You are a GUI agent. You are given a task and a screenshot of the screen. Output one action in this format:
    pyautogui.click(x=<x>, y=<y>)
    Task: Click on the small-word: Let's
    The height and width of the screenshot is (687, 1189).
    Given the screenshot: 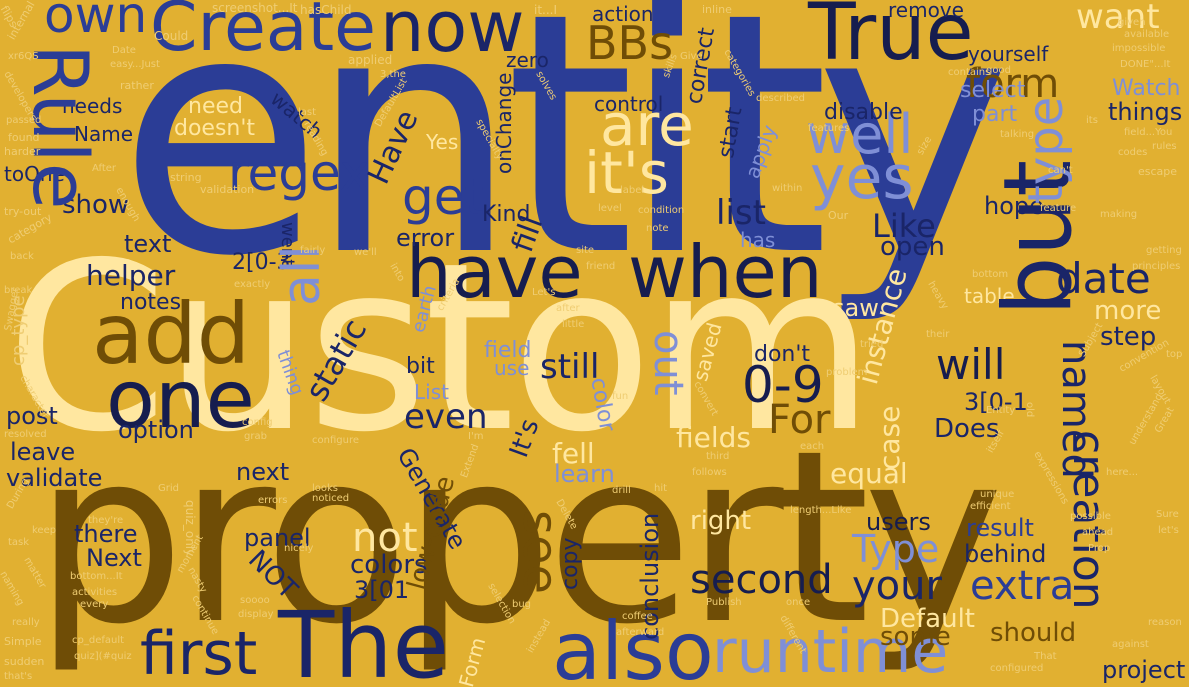 What is the action you would take?
    pyautogui.click(x=544, y=292)
    